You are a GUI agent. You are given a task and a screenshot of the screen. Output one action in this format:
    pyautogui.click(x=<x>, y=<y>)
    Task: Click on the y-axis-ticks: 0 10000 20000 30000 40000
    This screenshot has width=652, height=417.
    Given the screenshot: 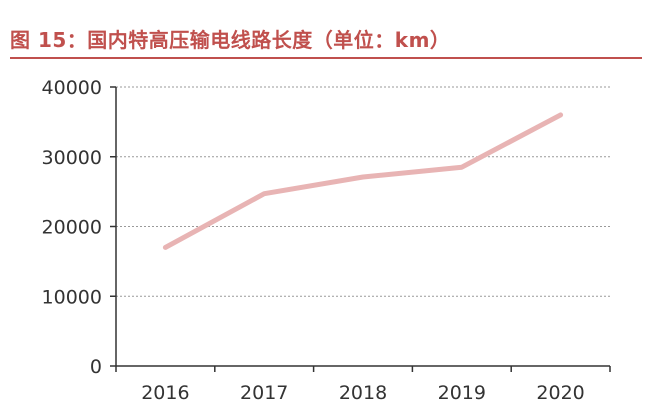 What is the action you would take?
    pyautogui.click(x=79, y=227)
    